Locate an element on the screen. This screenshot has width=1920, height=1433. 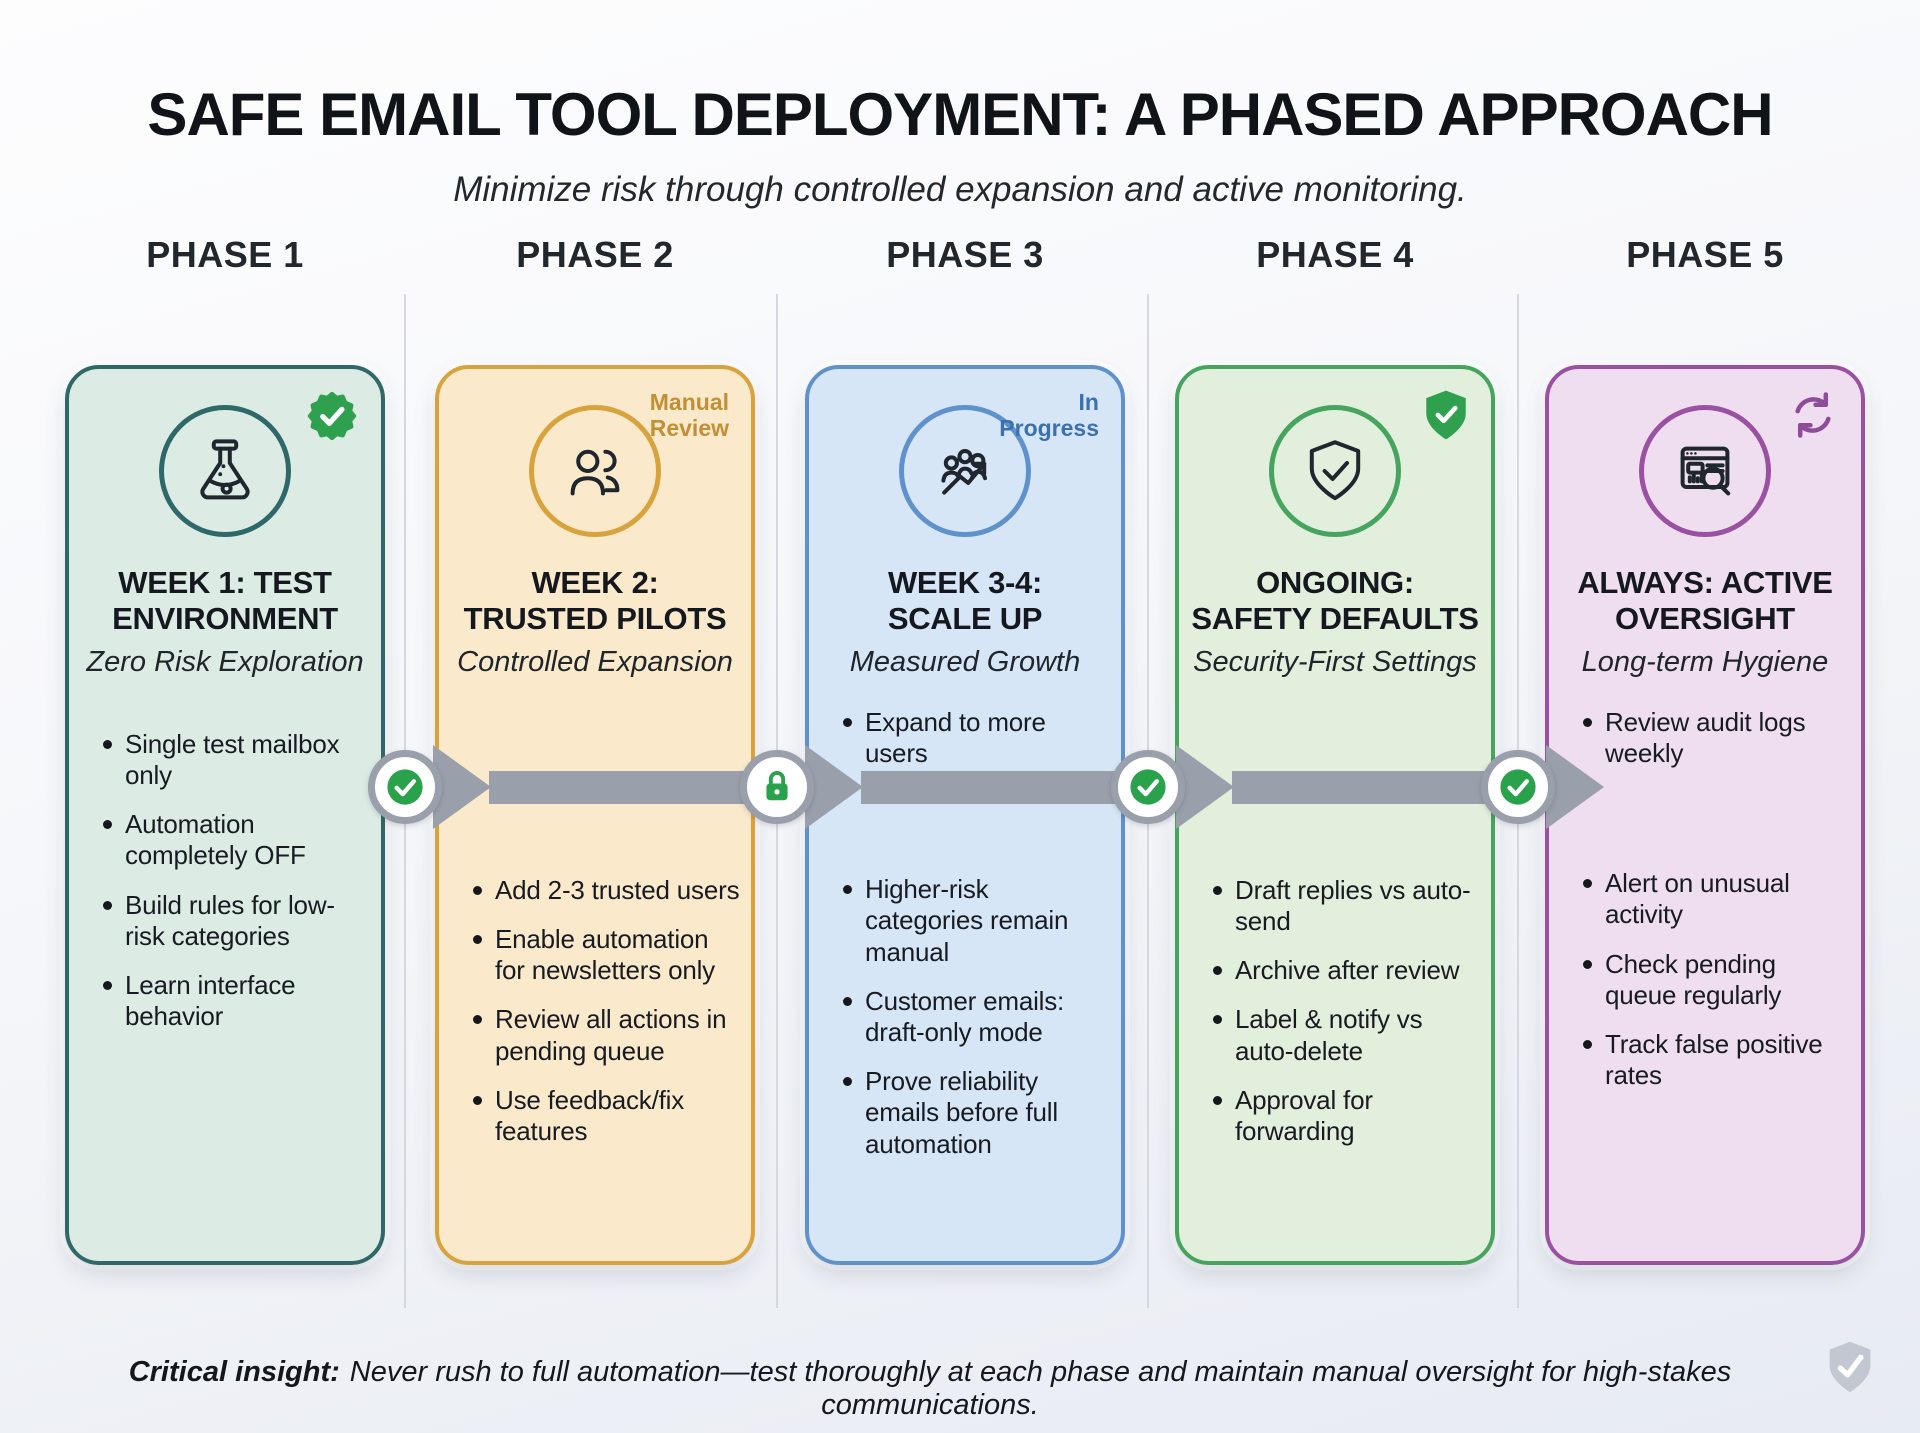
list-item: Approval for forwarding is located at coordinates (1347, 1116).